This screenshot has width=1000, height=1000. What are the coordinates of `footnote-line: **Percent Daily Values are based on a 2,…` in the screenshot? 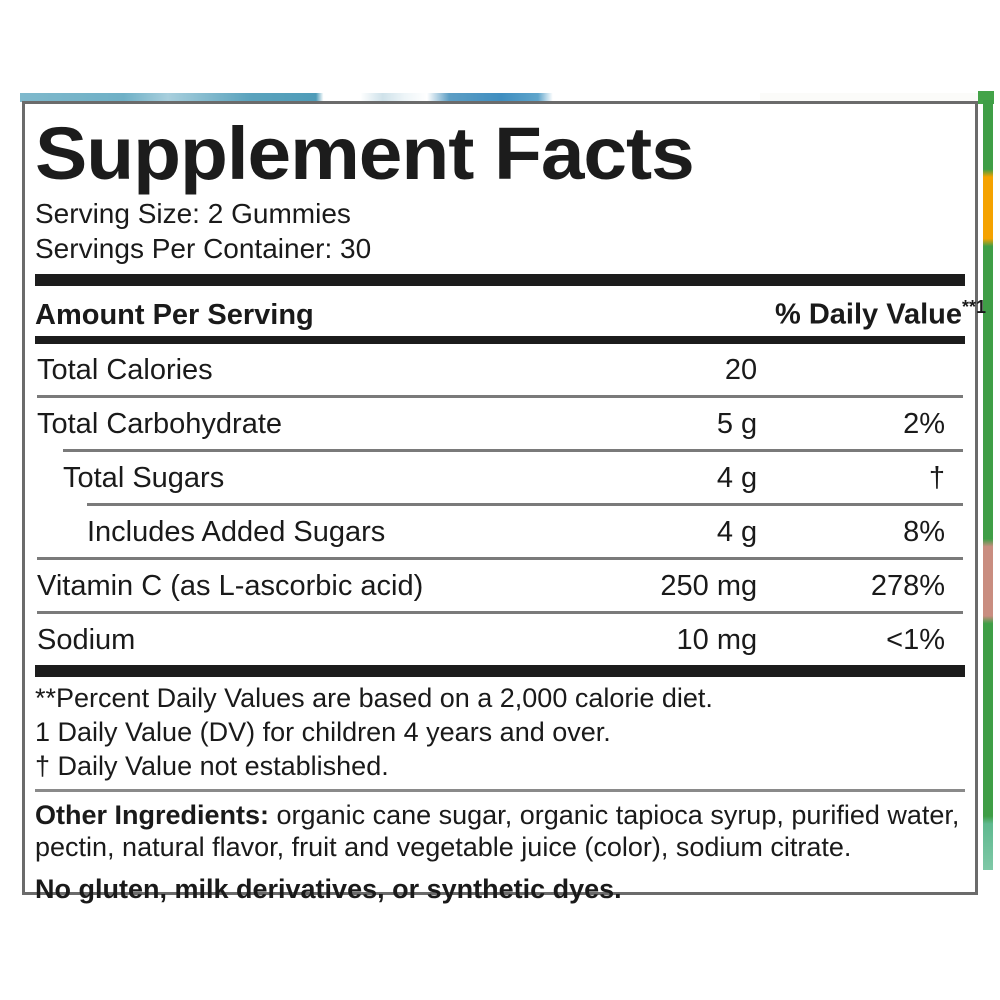 It's located at (374, 697).